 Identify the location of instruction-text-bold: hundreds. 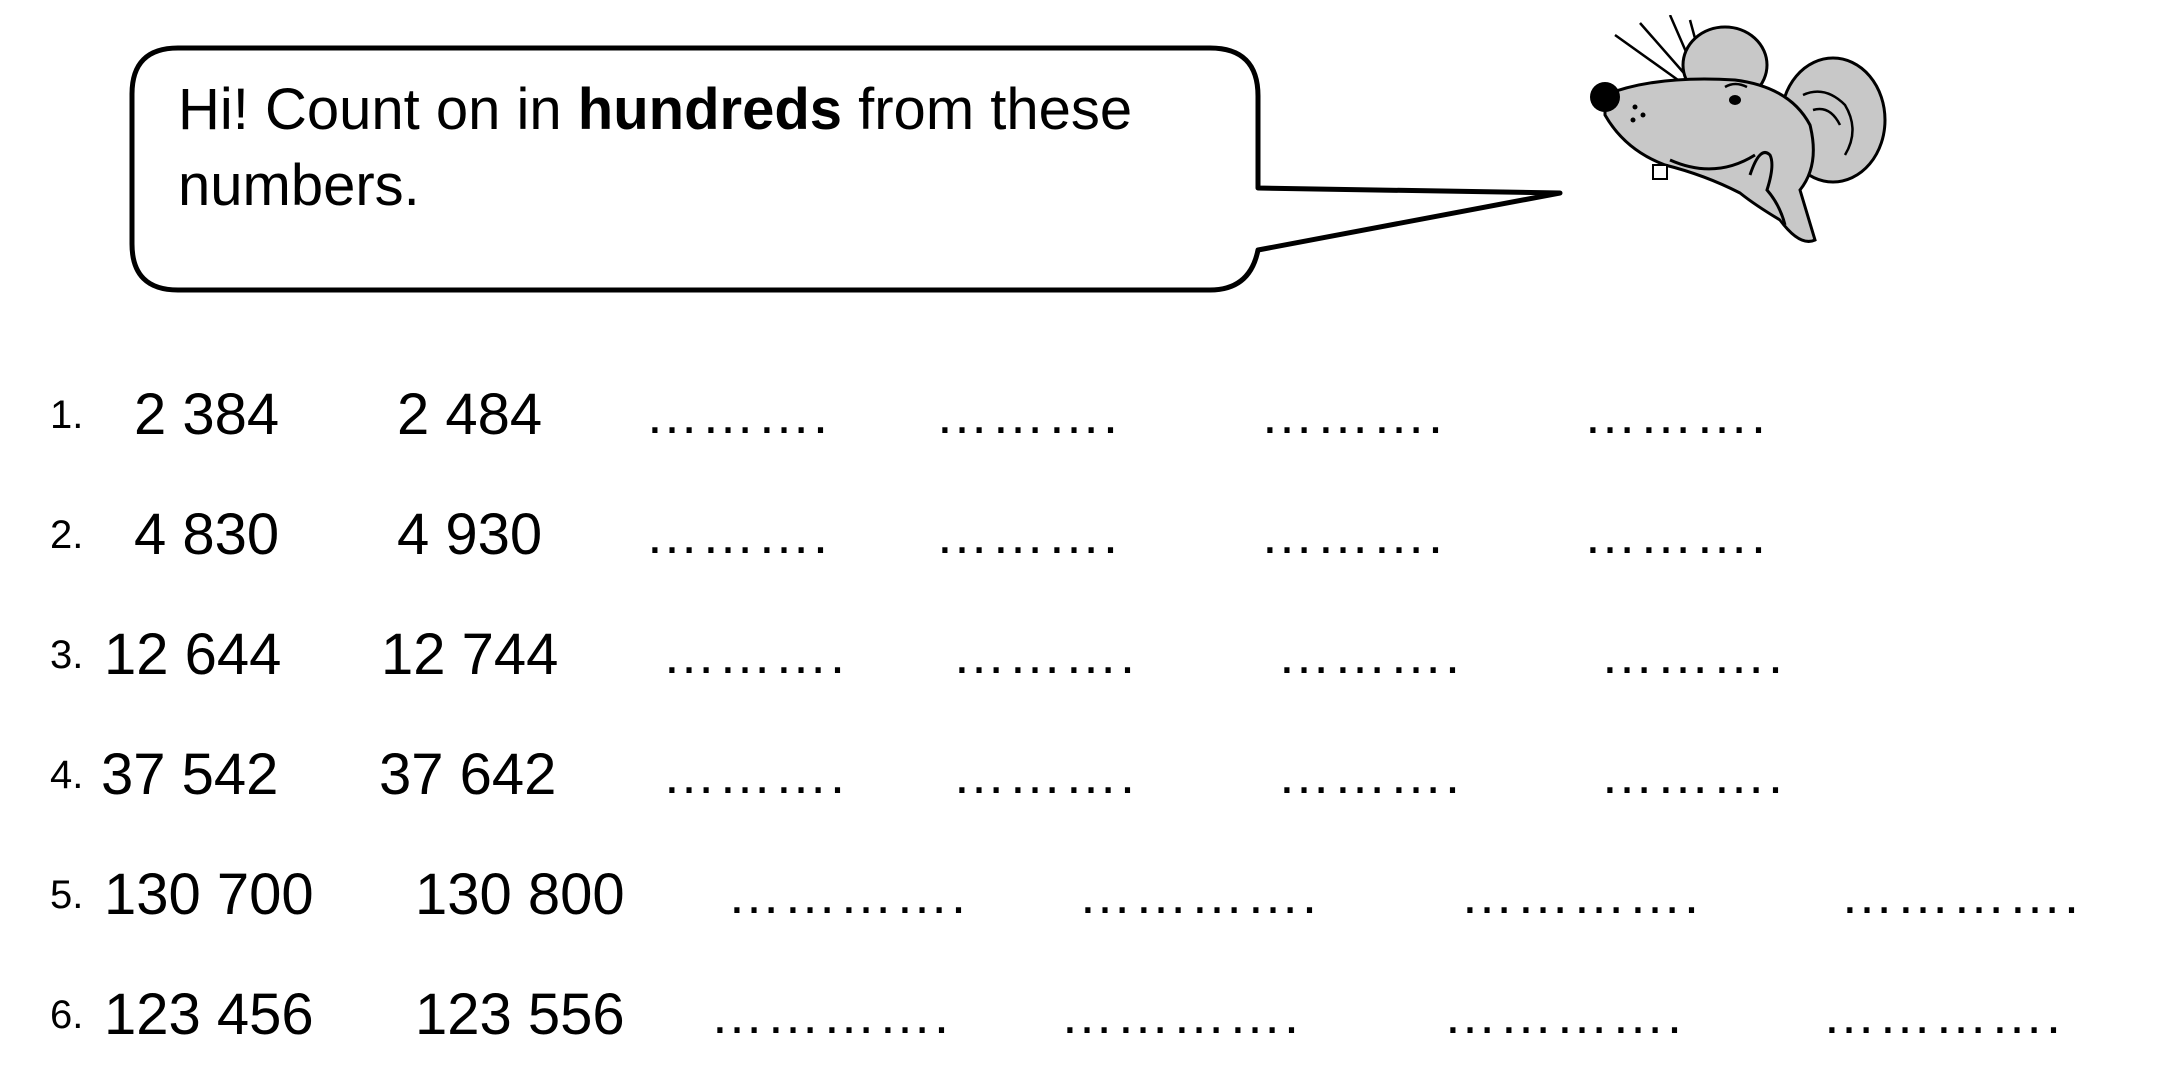
(710, 109).